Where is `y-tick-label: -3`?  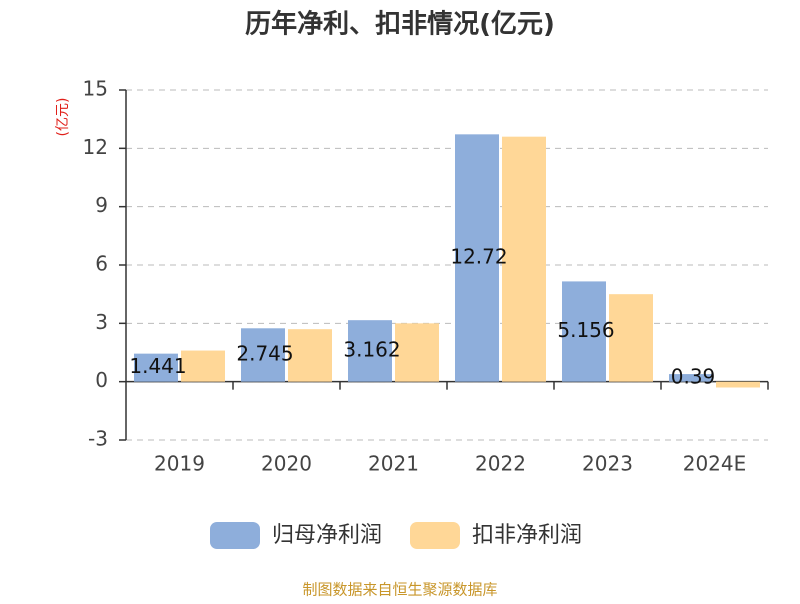
y-tick-label: -3 is located at coordinates (98, 439).